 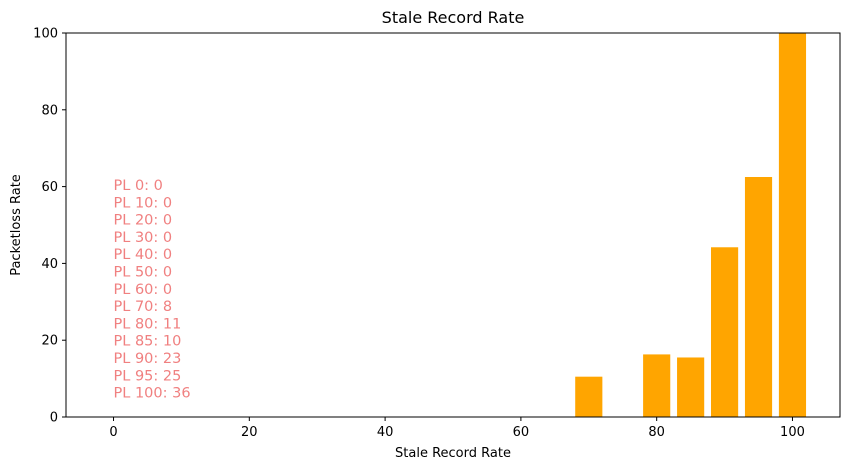 What do you see at coordinates (148, 324) in the screenshot?
I see `annotation-label: PL 80: 11` at bounding box center [148, 324].